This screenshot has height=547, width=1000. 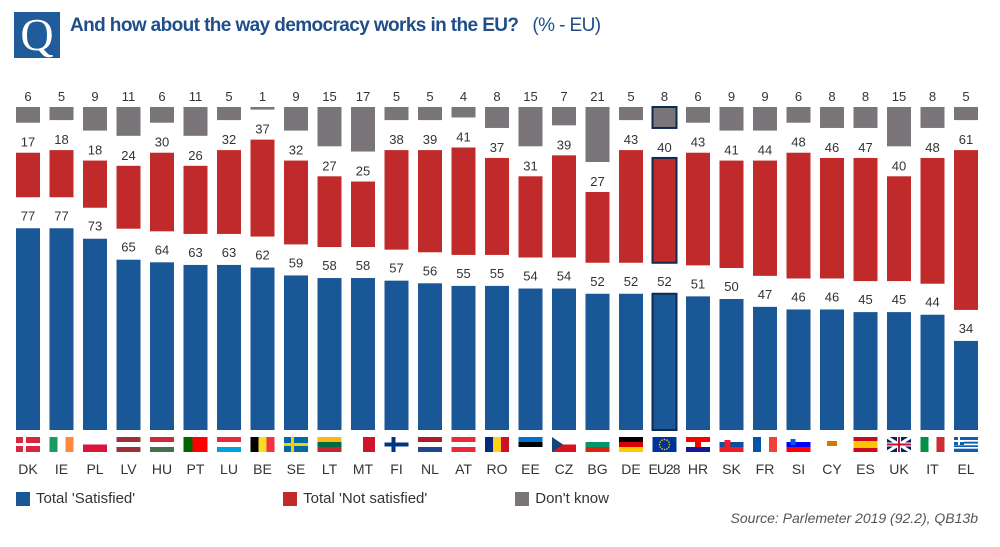 I want to click on flag-es-icon, so click(x=865, y=444).